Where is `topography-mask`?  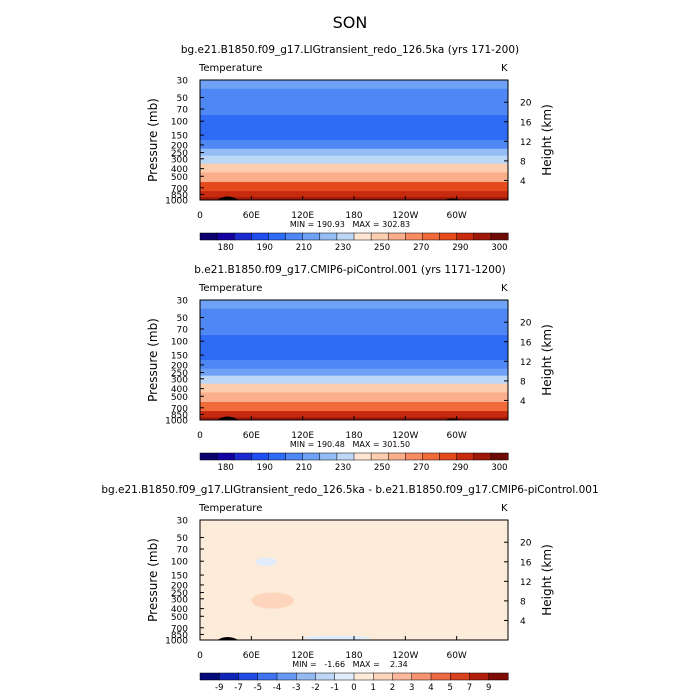 topography-mask is located at coordinates (228, 418).